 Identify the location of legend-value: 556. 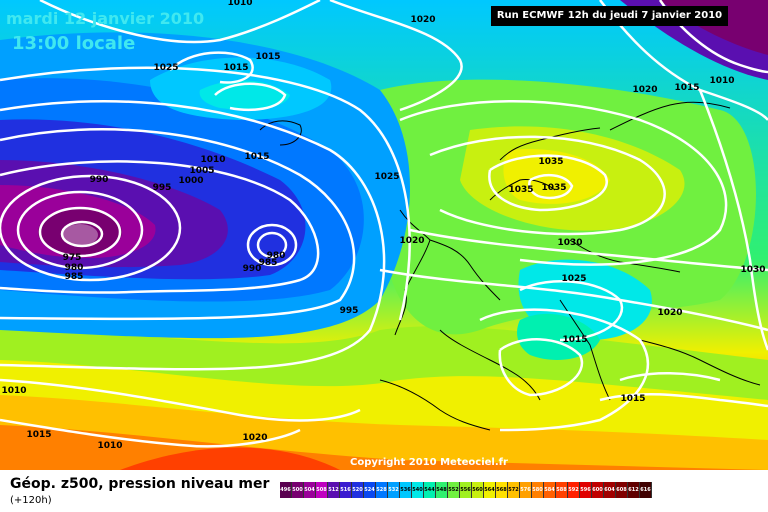
(465, 490).